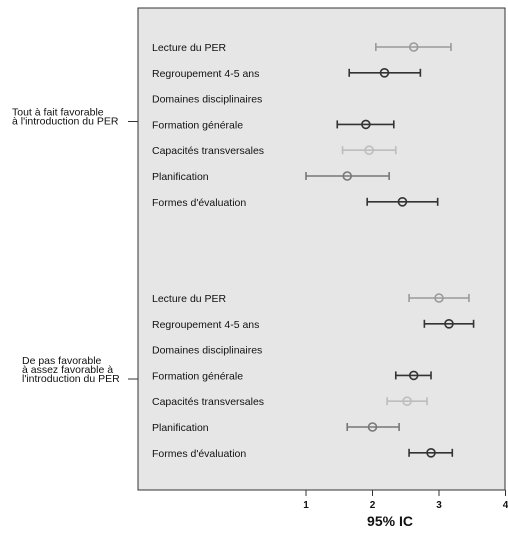 This screenshot has height=538, width=508. What do you see at coordinates (505, 505) in the screenshot?
I see `x-tick-label: 4` at bounding box center [505, 505].